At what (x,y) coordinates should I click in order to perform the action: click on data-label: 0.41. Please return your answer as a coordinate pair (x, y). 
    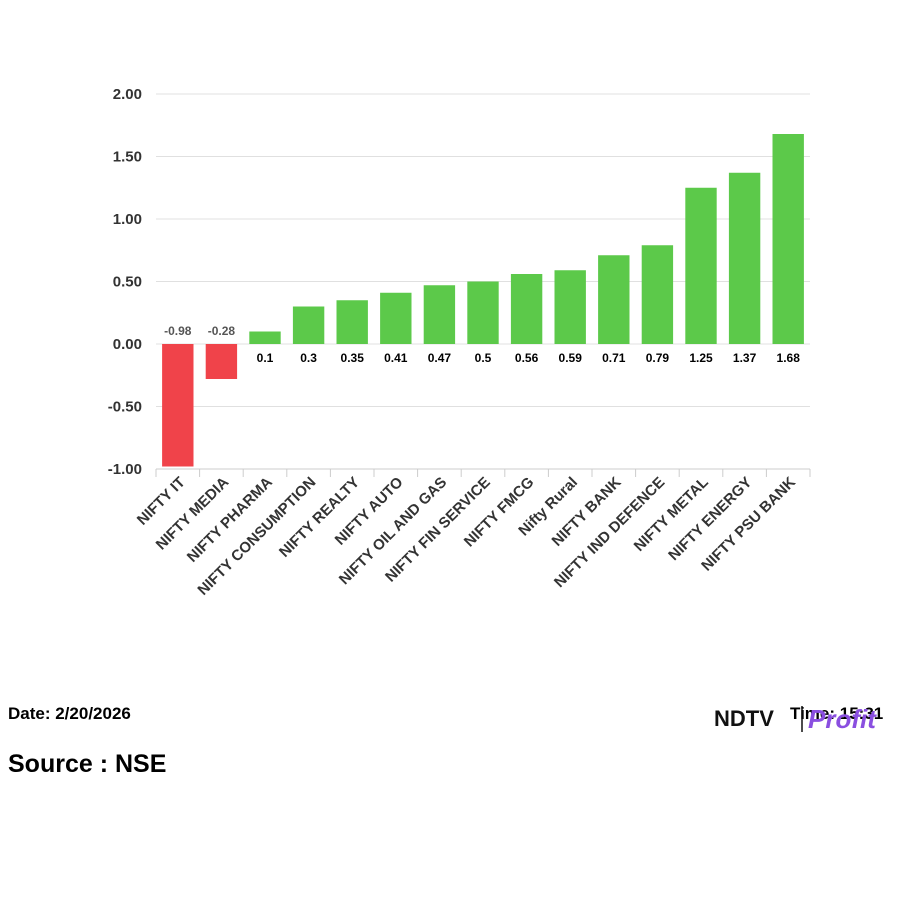
    Looking at the image, I should click on (396, 358).